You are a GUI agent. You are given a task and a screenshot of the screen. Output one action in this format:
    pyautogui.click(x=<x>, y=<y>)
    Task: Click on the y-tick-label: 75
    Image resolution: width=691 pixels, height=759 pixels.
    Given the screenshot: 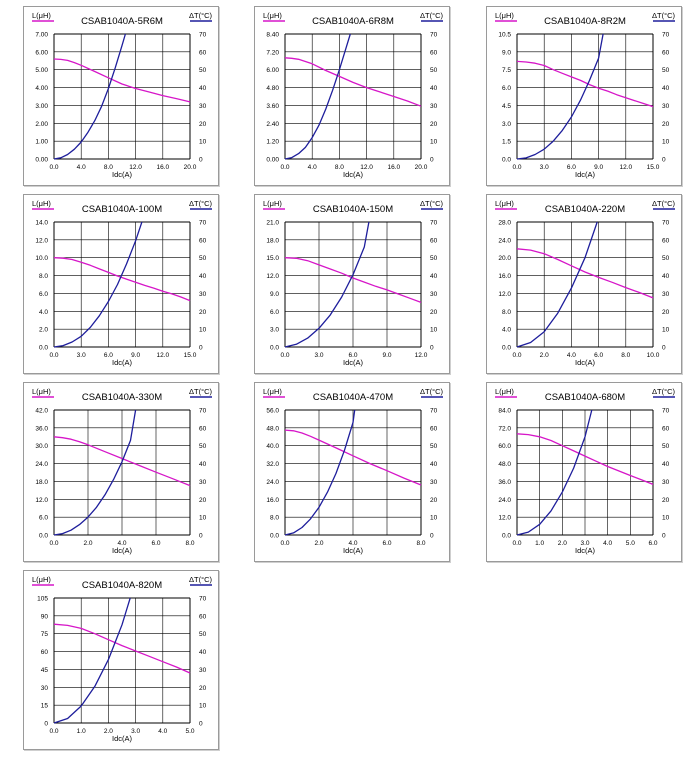 What is the action you would take?
    pyautogui.click(x=45, y=634)
    